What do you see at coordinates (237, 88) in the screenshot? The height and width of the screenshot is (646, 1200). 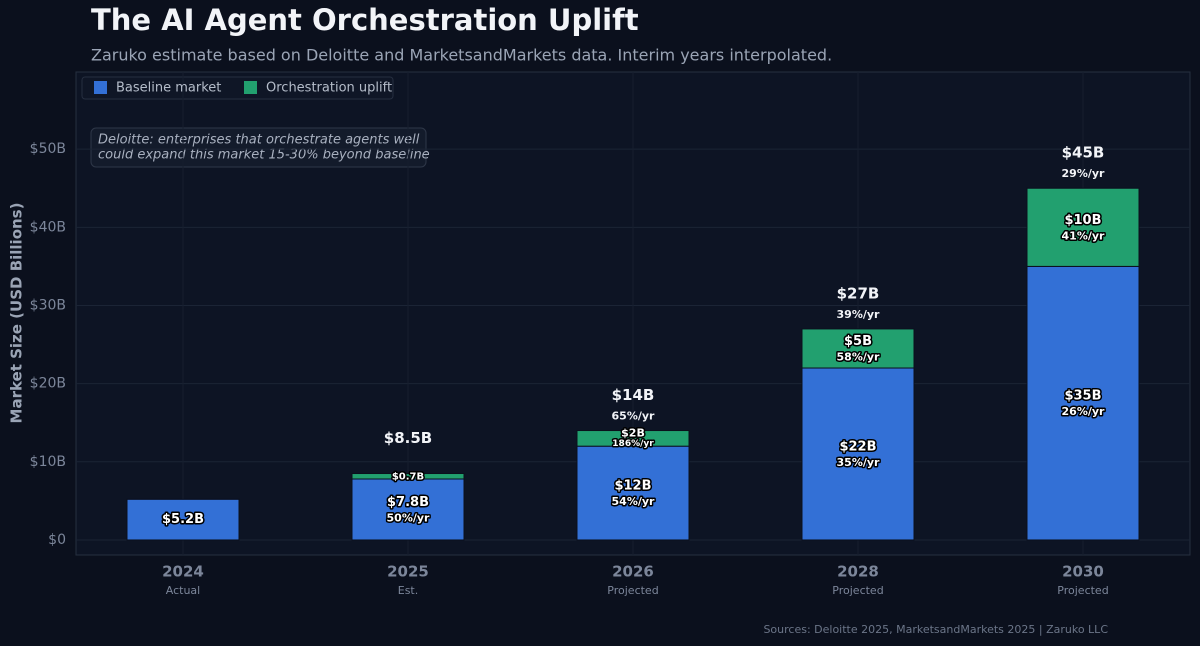 I see `legend` at bounding box center [237, 88].